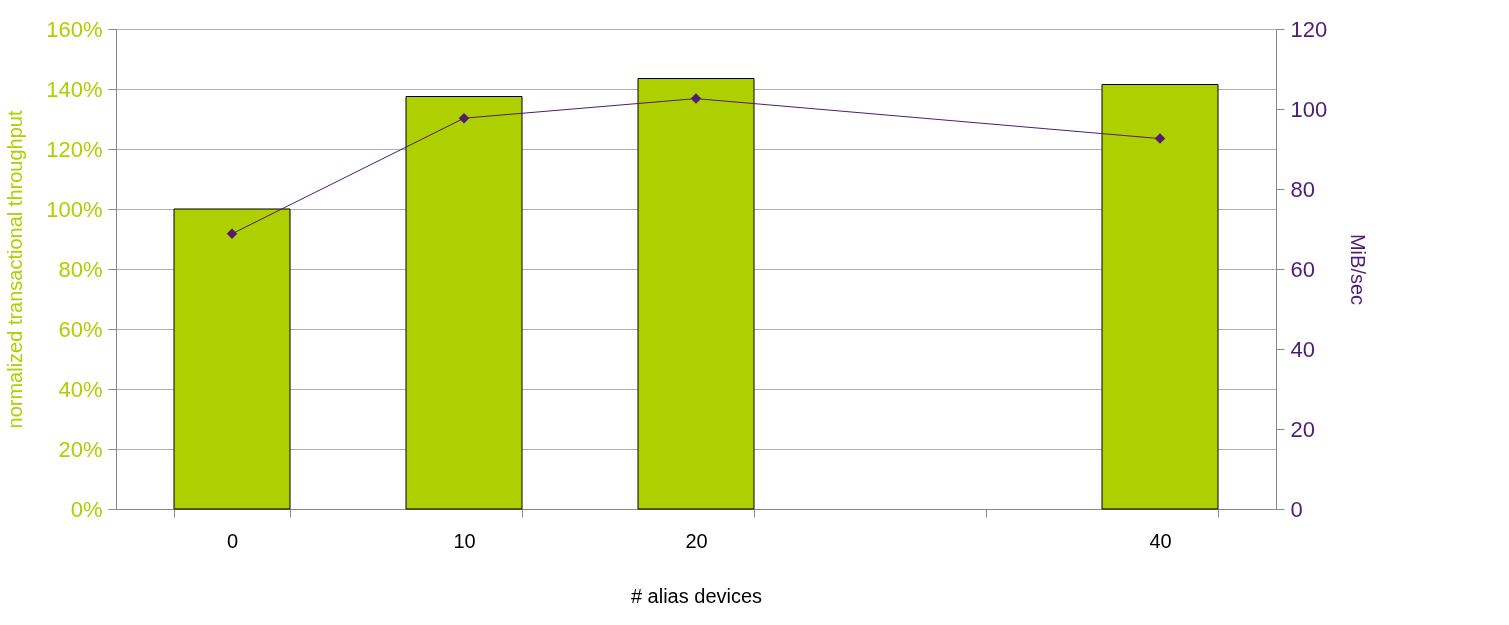  What do you see at coordinates (1296, 509) in the screenshot?
I see `y2-tick-label: 0` at bounding box center [1296, 509].